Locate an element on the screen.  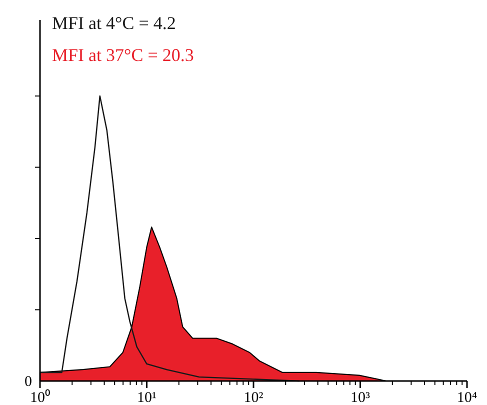
text: MFI at 37°C = 20.3 is located at coordinates (123, 55).